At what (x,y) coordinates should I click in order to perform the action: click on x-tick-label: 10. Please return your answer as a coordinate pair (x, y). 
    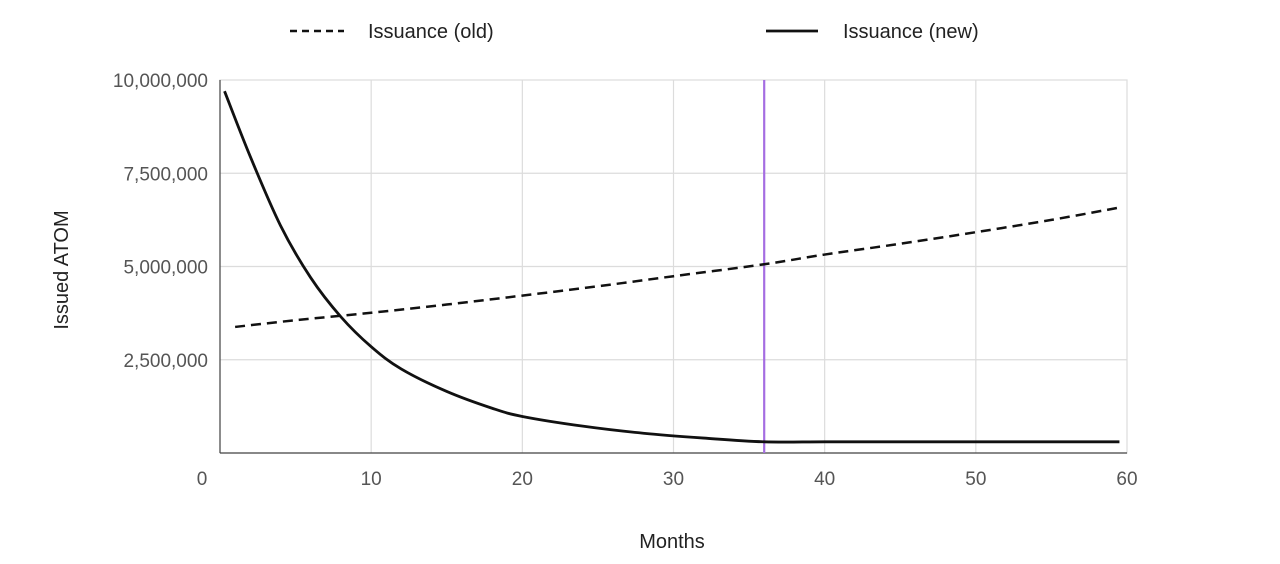
    Looking at the image, I should click on (371, 479).